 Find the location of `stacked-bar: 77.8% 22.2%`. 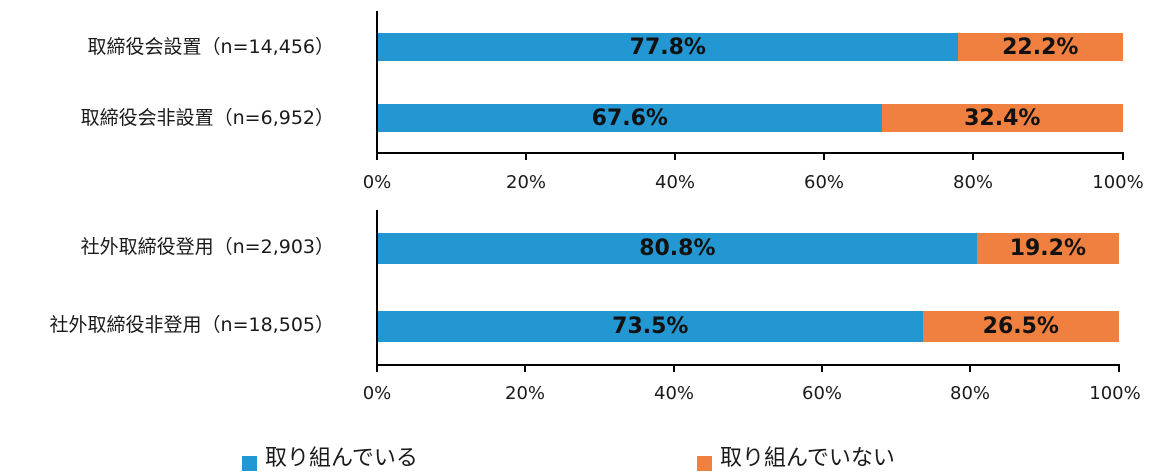

stacked-bar: 77.8% 22.2% is located at coordinates (750, 47).